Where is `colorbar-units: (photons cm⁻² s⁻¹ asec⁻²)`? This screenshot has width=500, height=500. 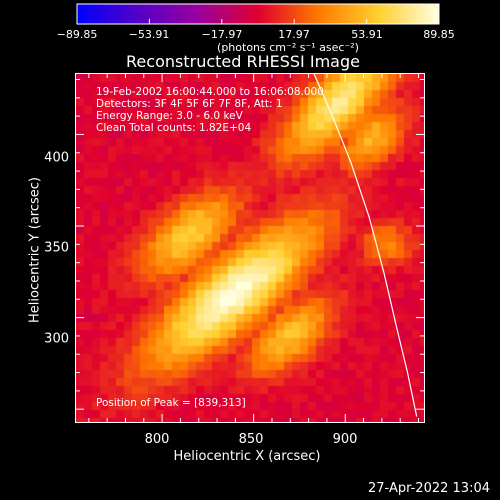
colorbar-units: (photons cm⁻² s⁻¹ asec⁻²) is located at coordinates (288, 47).